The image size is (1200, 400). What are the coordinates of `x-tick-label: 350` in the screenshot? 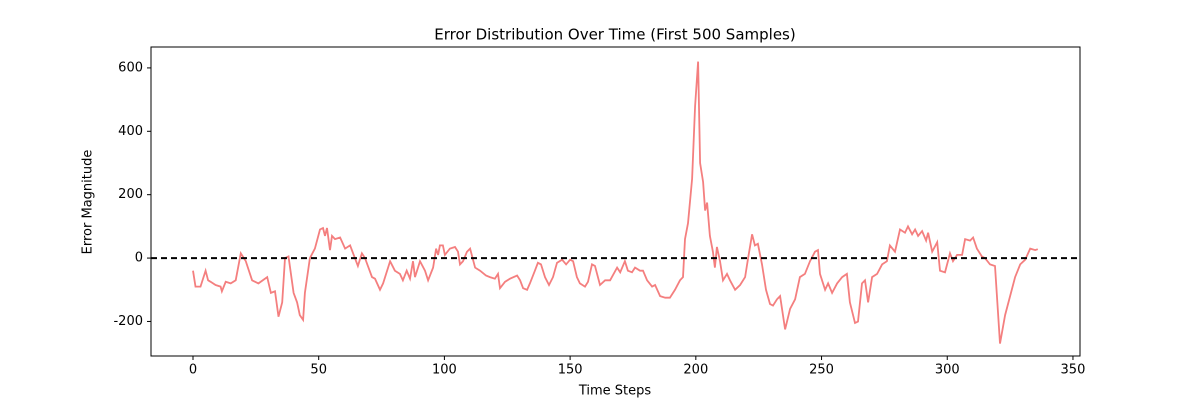 It's located at (1073, 370).